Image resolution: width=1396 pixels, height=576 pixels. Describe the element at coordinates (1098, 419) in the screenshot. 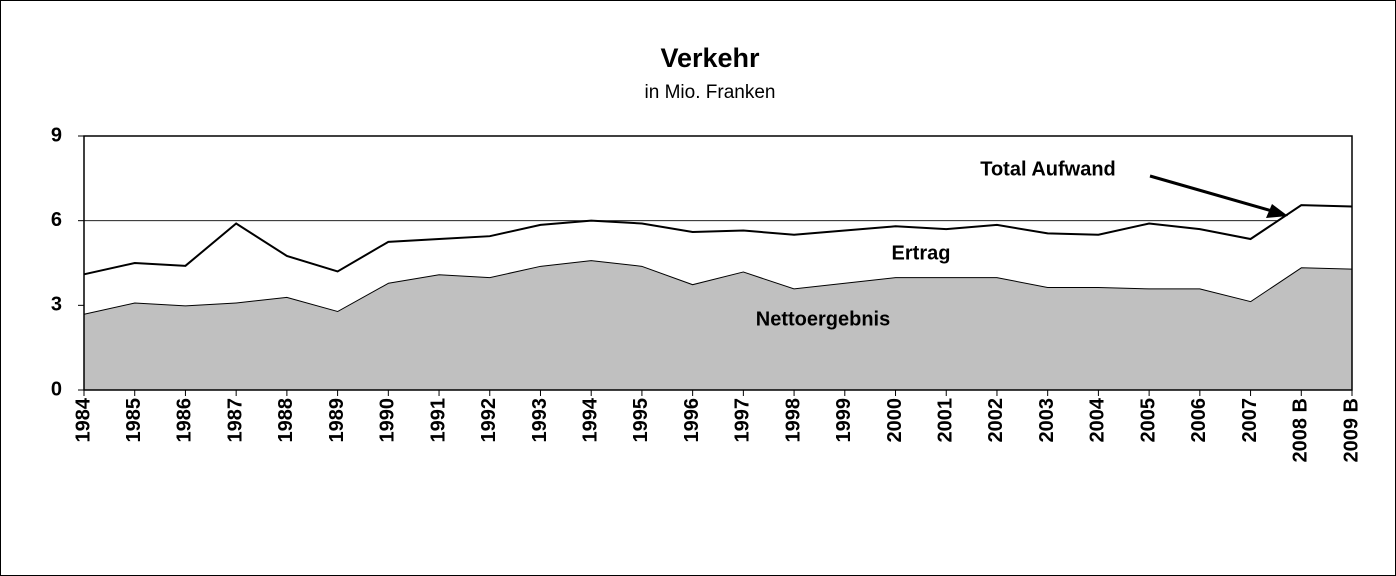

I see `x-tick-label: 2004` at that location.